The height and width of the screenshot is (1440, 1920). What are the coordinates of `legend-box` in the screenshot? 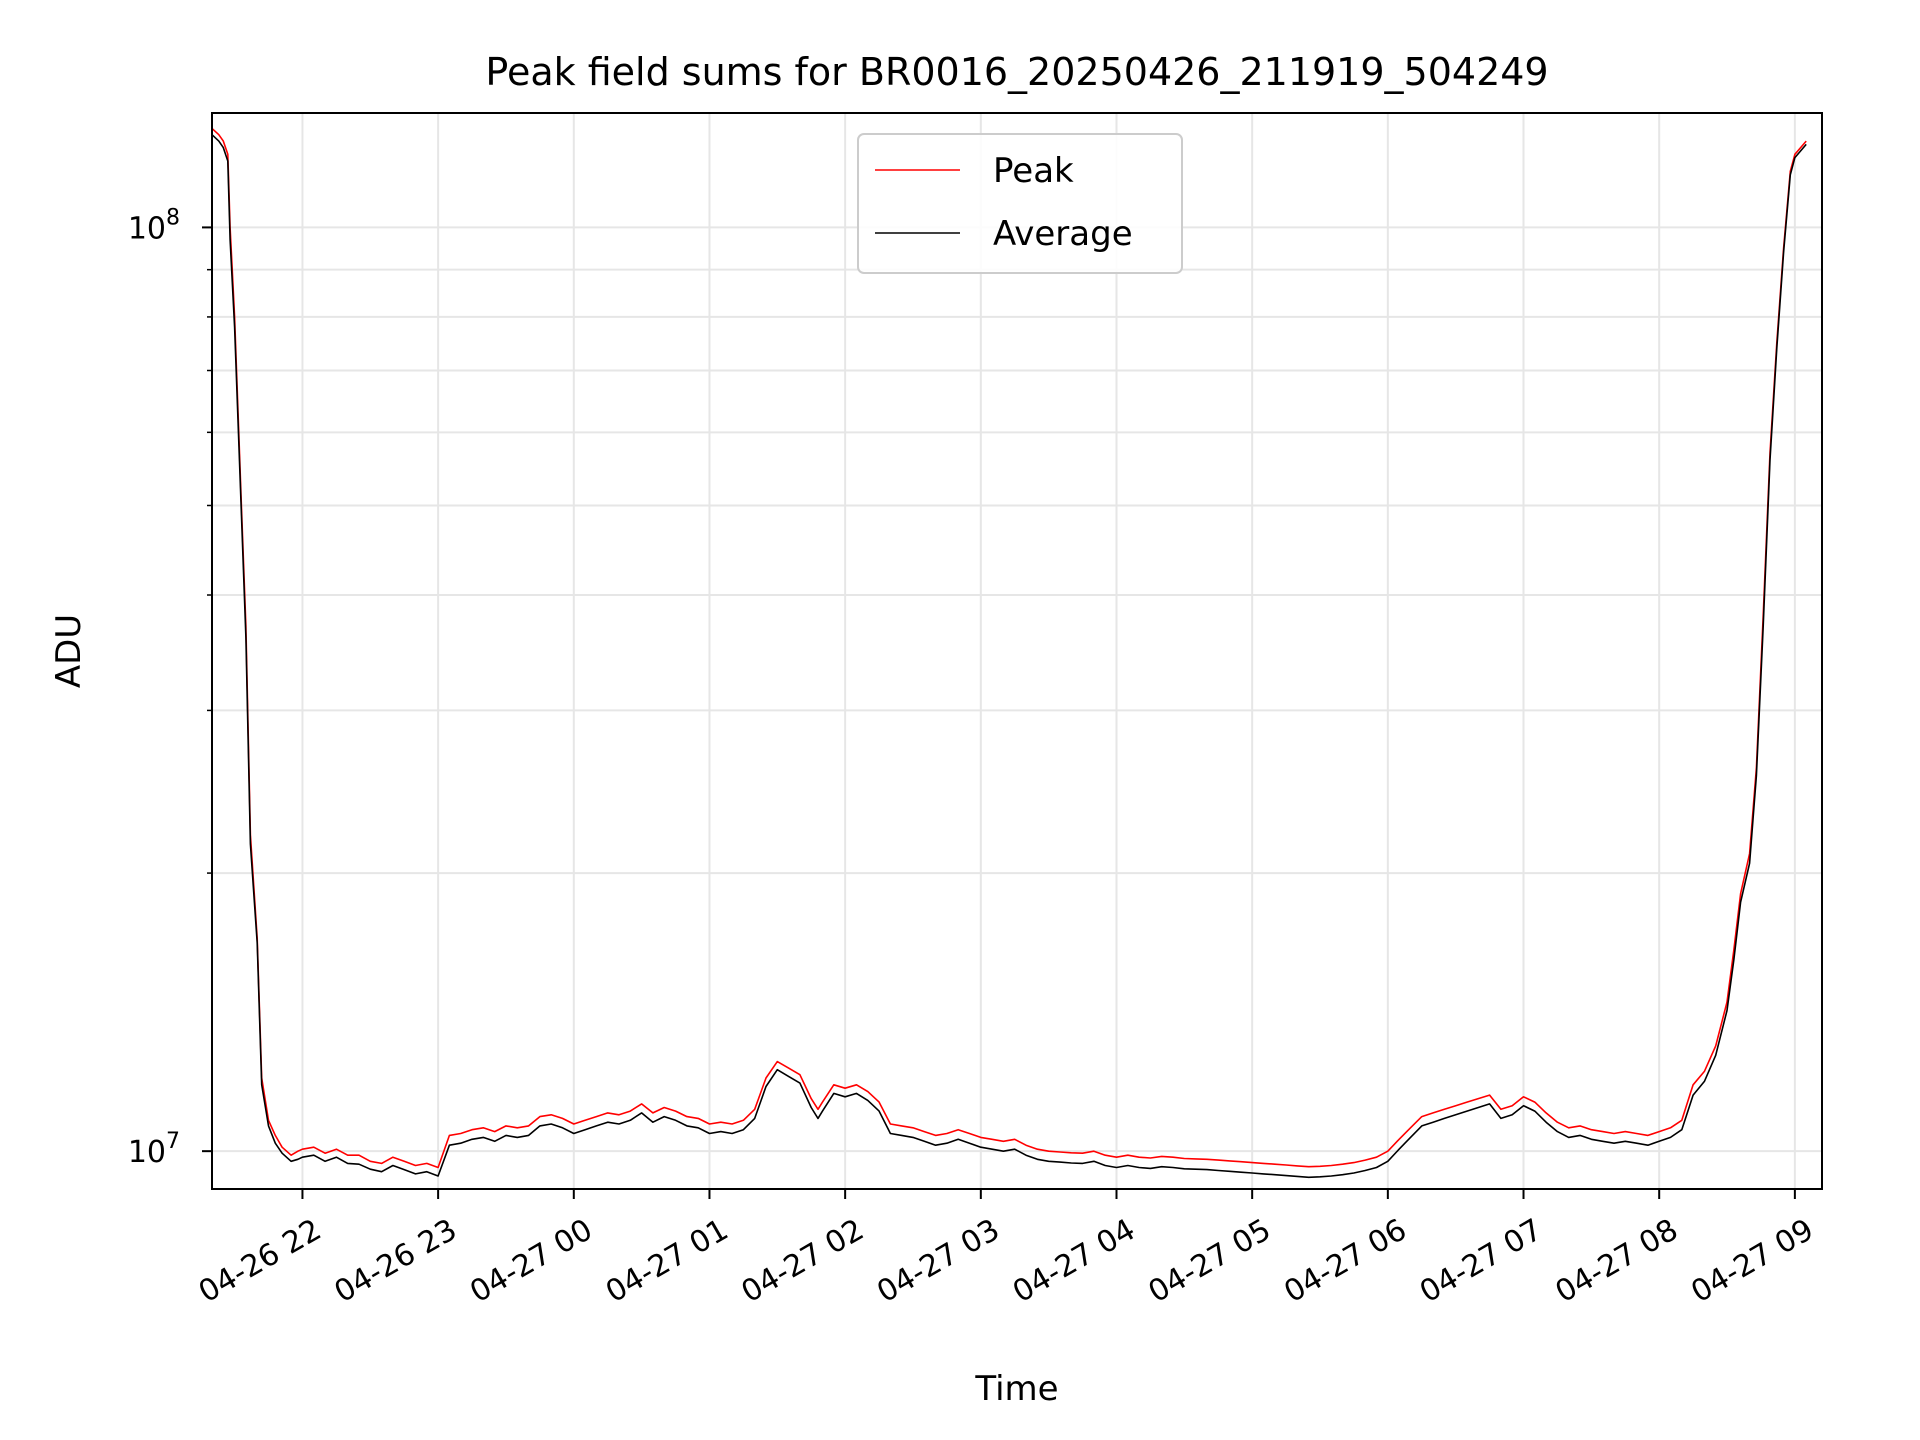 It's located at (1020, 203).